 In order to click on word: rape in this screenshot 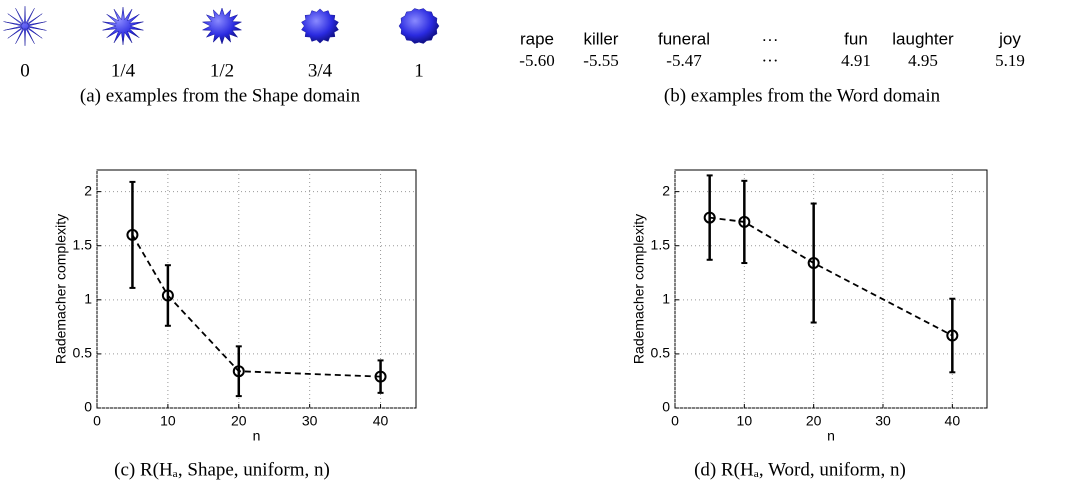, I will do `click(537, 38)`.